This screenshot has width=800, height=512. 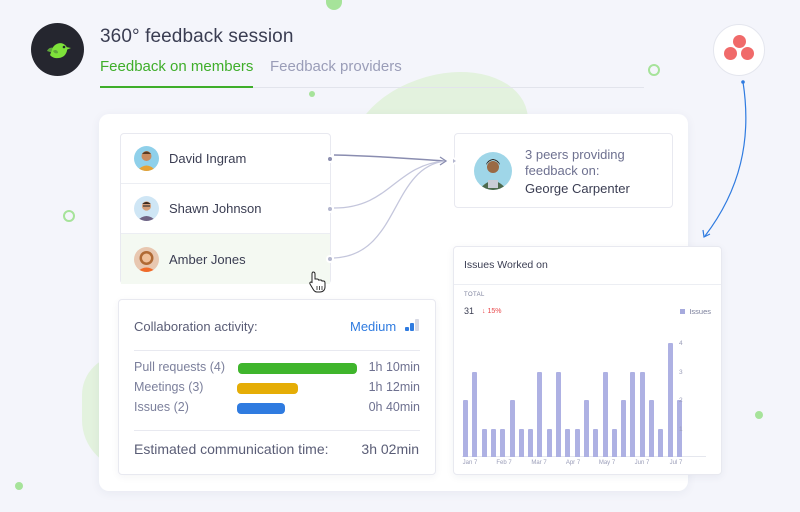 What do you see at coordinates (739, 50) in the screenshot?
I see `asana-integration-button` at bounding box center [739, 50].